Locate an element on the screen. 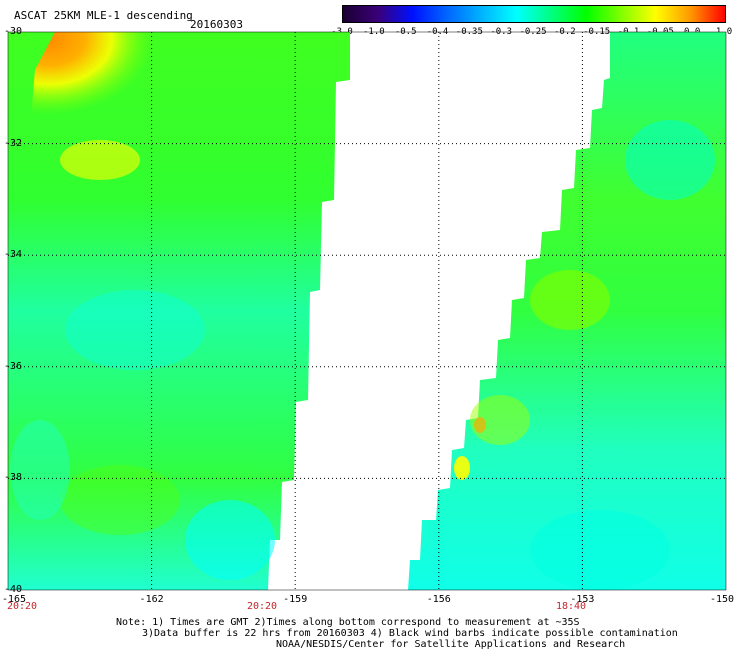  product-title: ASCAT 25KM MLE-1 descending is located at coordinates (103, 15).